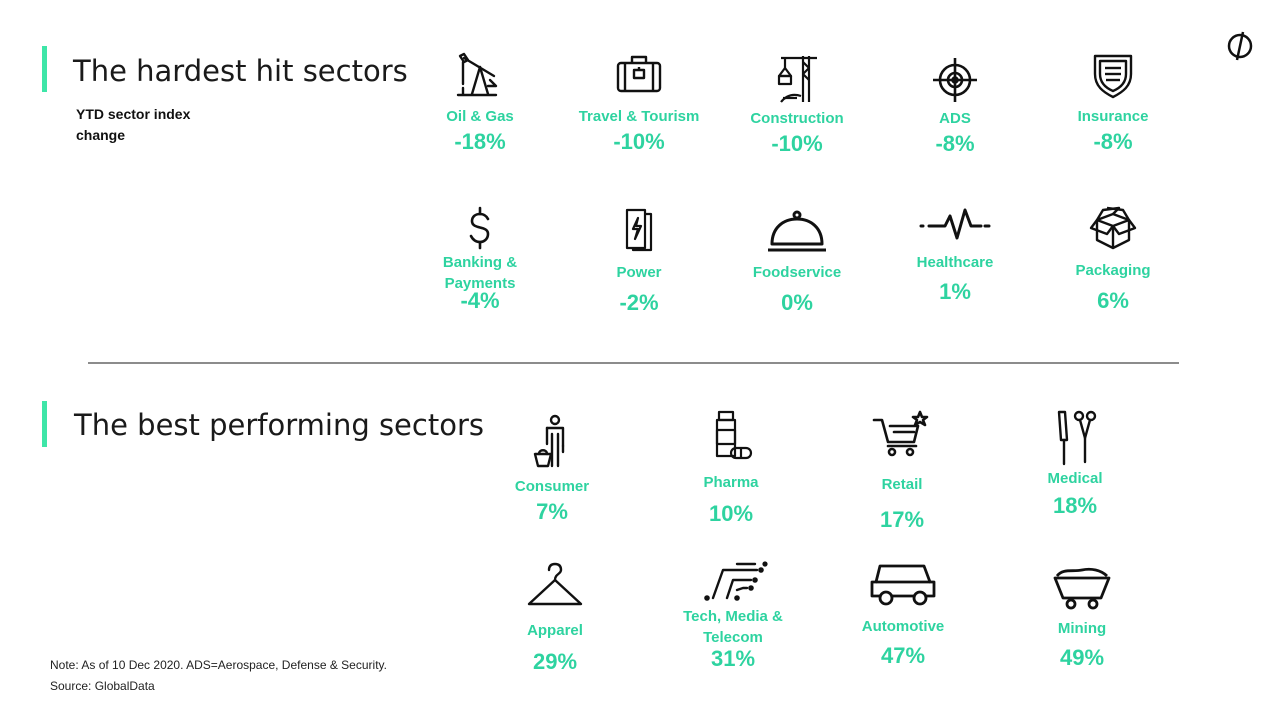  I want to click on sector-name: Tech, Media & Telecom, so click(733, 627).